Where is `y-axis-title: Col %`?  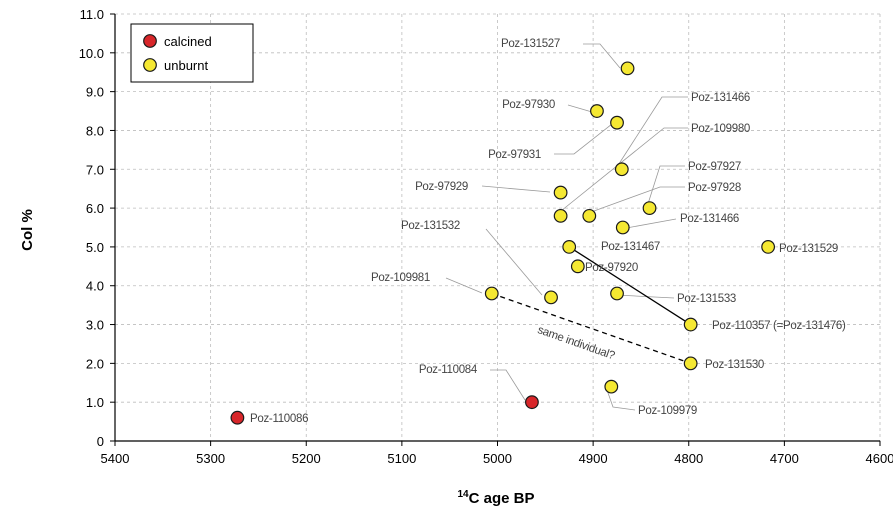 y-axis-title: Col % is located at coordinates (27, 230).